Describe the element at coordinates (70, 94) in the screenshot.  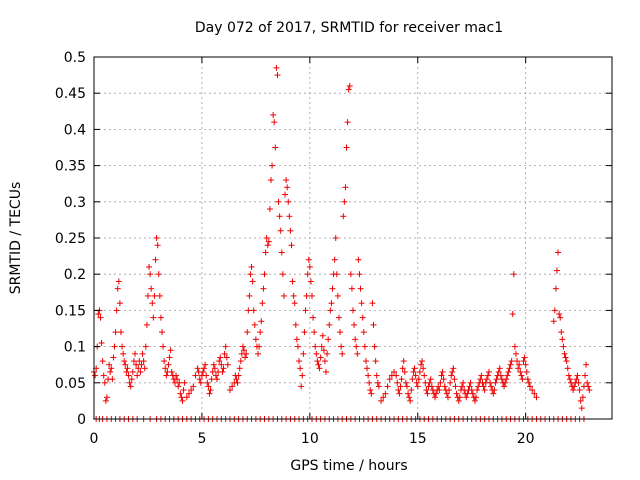
I see `y-tick-label: 0.45` at that location.